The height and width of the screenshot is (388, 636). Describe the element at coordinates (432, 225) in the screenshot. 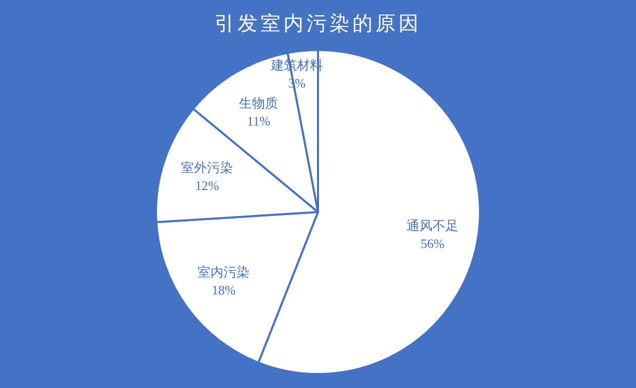

I see `slice-label: 通风不足` at that location.